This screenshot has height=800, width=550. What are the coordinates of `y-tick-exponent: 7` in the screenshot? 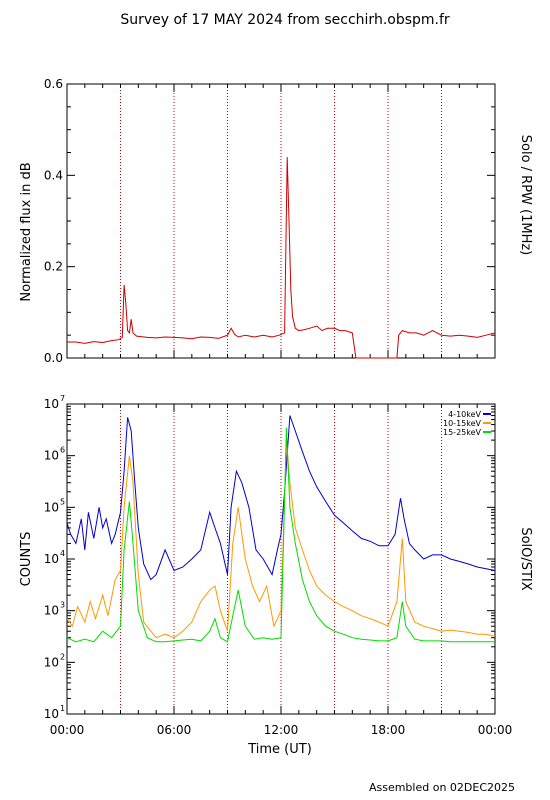 It's located at (62, 398).